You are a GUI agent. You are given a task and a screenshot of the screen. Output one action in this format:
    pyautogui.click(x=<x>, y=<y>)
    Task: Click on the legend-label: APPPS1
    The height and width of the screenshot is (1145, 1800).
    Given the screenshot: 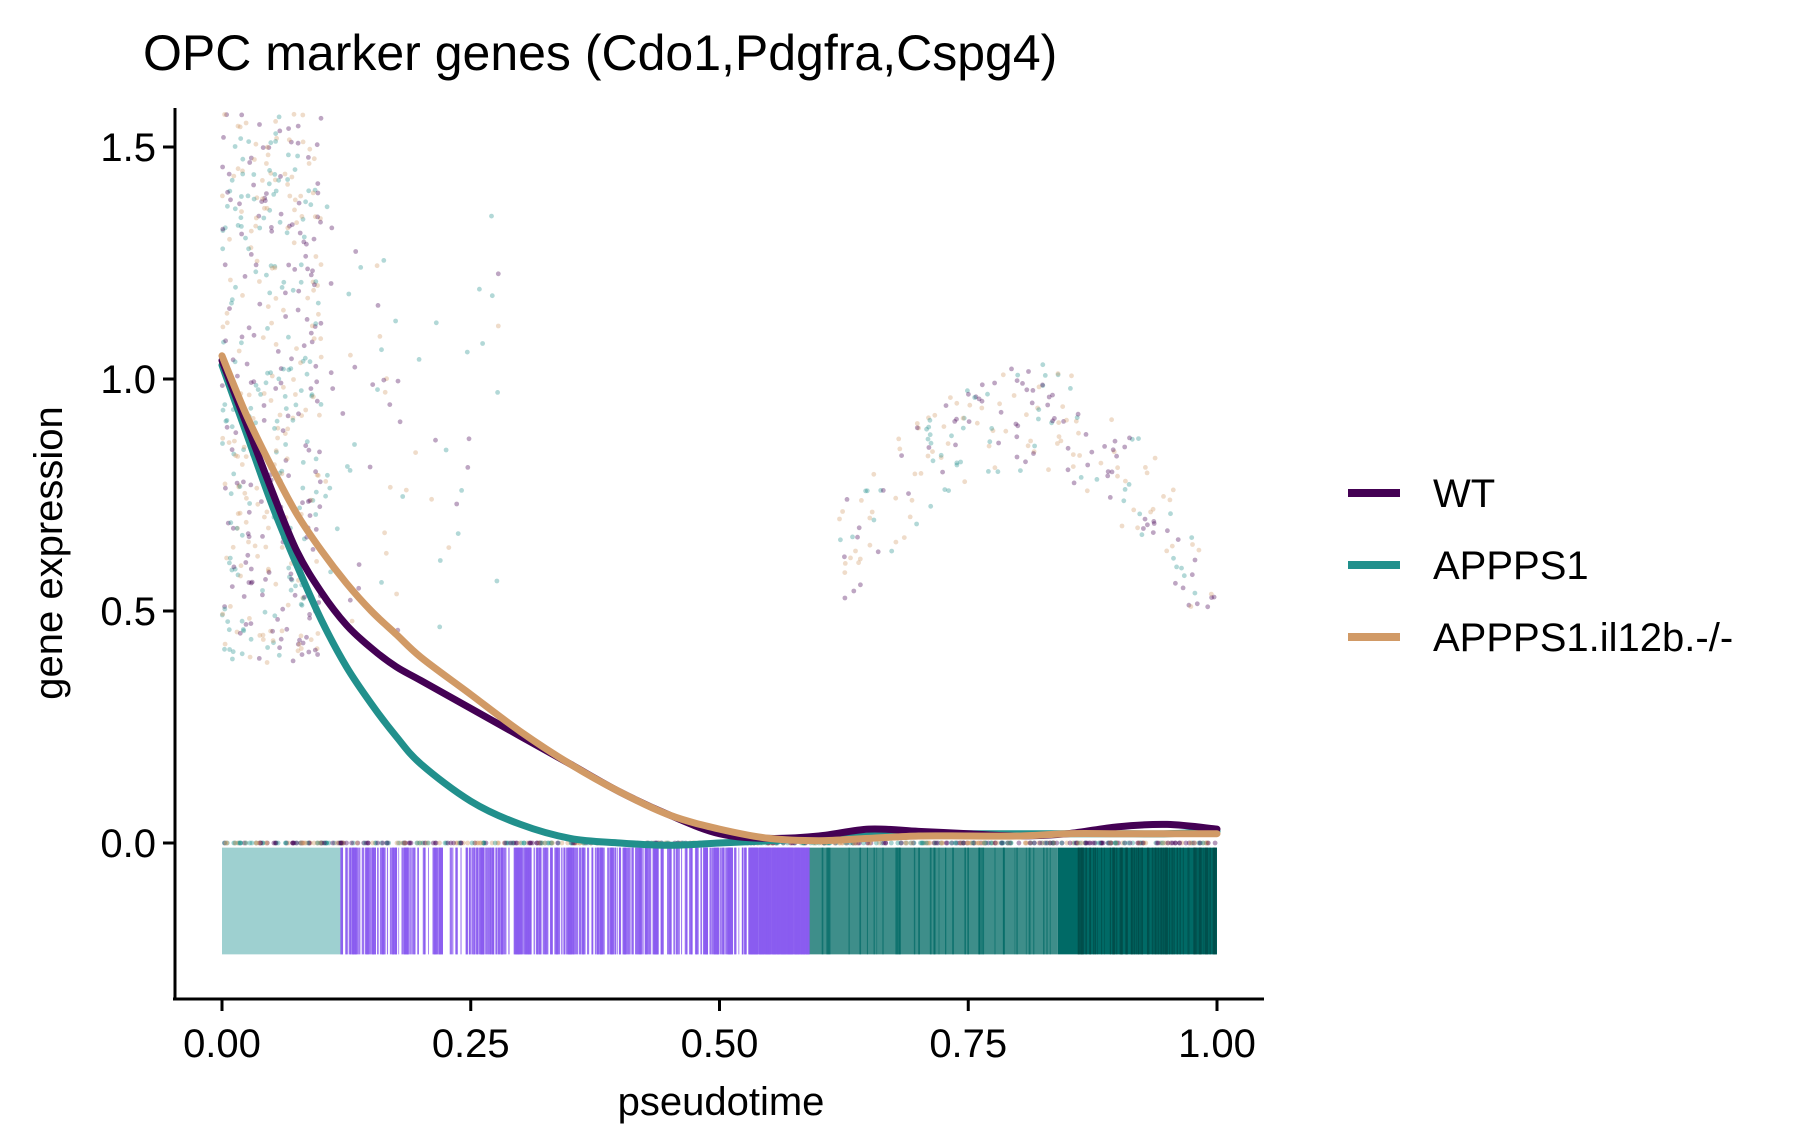 What is the action you would take?
    pyautogui.click(x=1511, y=566)
    